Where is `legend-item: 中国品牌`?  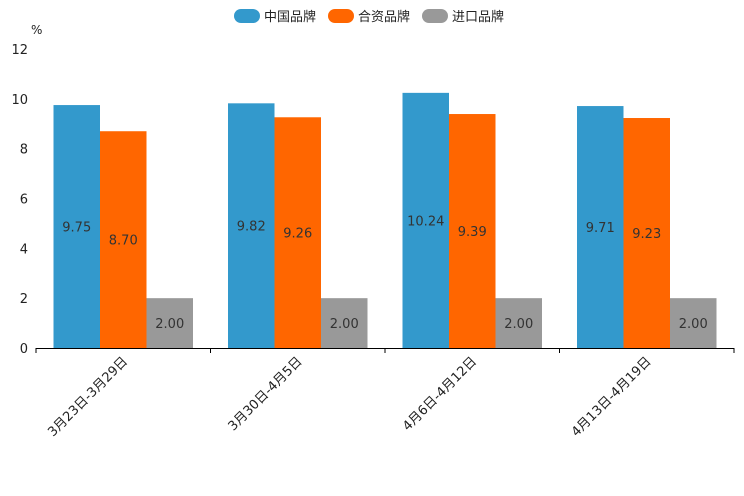
legend-item: 中国品牌 is located at coordinates (275, 17).